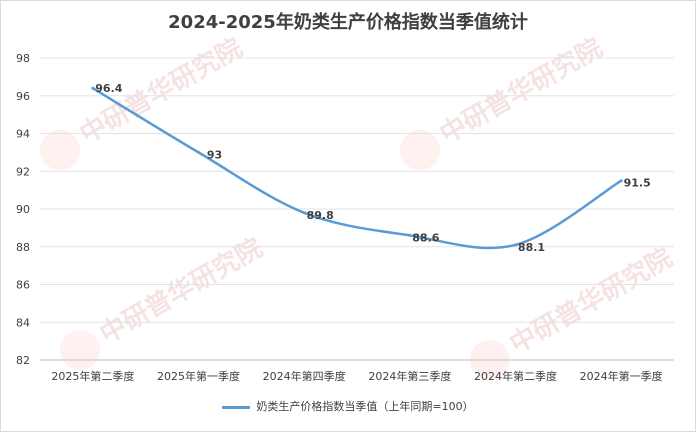  Describe the element at coordinates (23, 58) in the screenshot. I see `y-tick-label: 98` at that location.